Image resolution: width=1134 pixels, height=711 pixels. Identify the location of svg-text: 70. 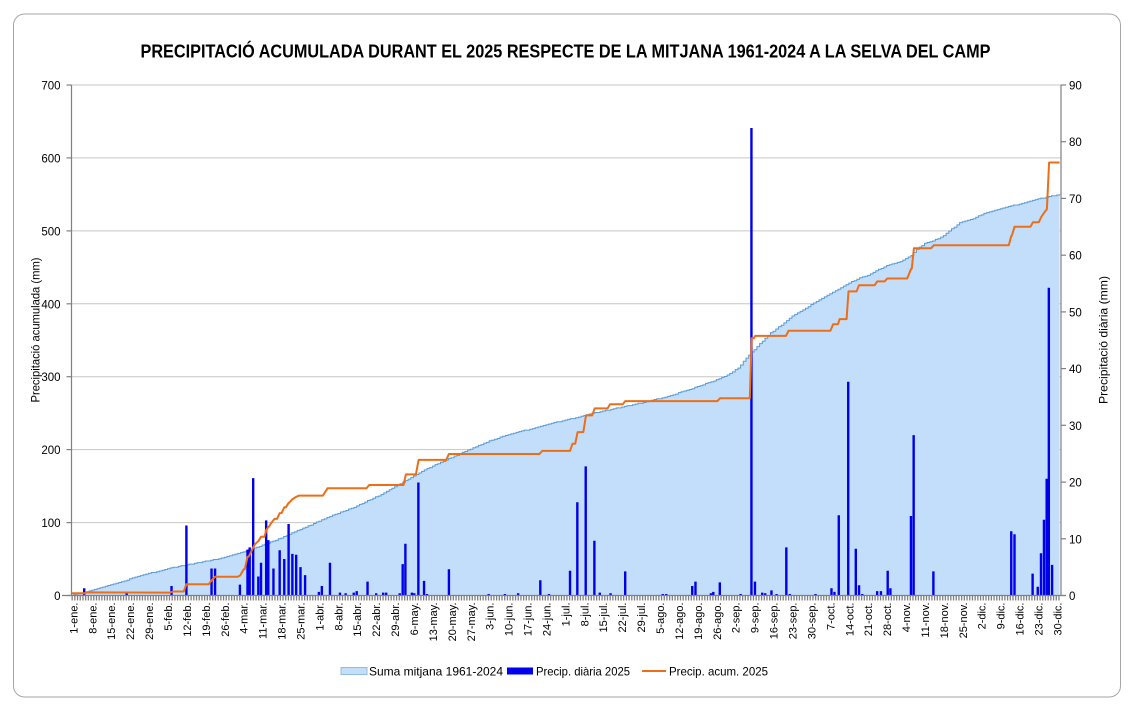
(1075, 200).